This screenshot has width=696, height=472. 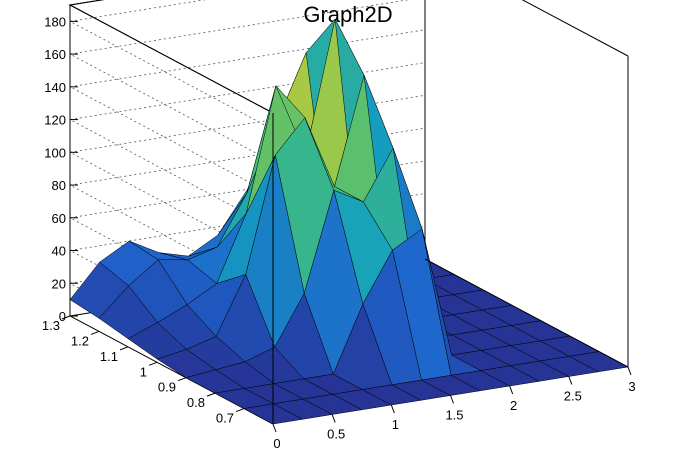 What do you see at coordinates (276, 443) in the screenshot?
I see `x-tick-label: 0` at bounding box center [276, 443].